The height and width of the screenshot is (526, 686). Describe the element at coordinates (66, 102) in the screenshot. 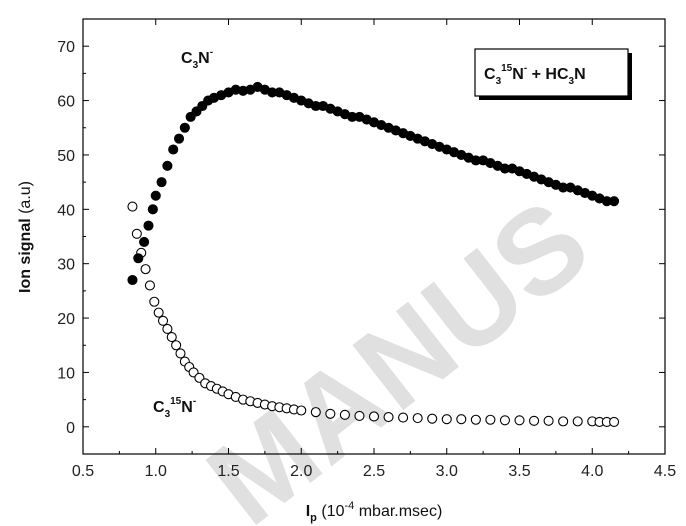

I see `y-tick-label: 60` at that location.